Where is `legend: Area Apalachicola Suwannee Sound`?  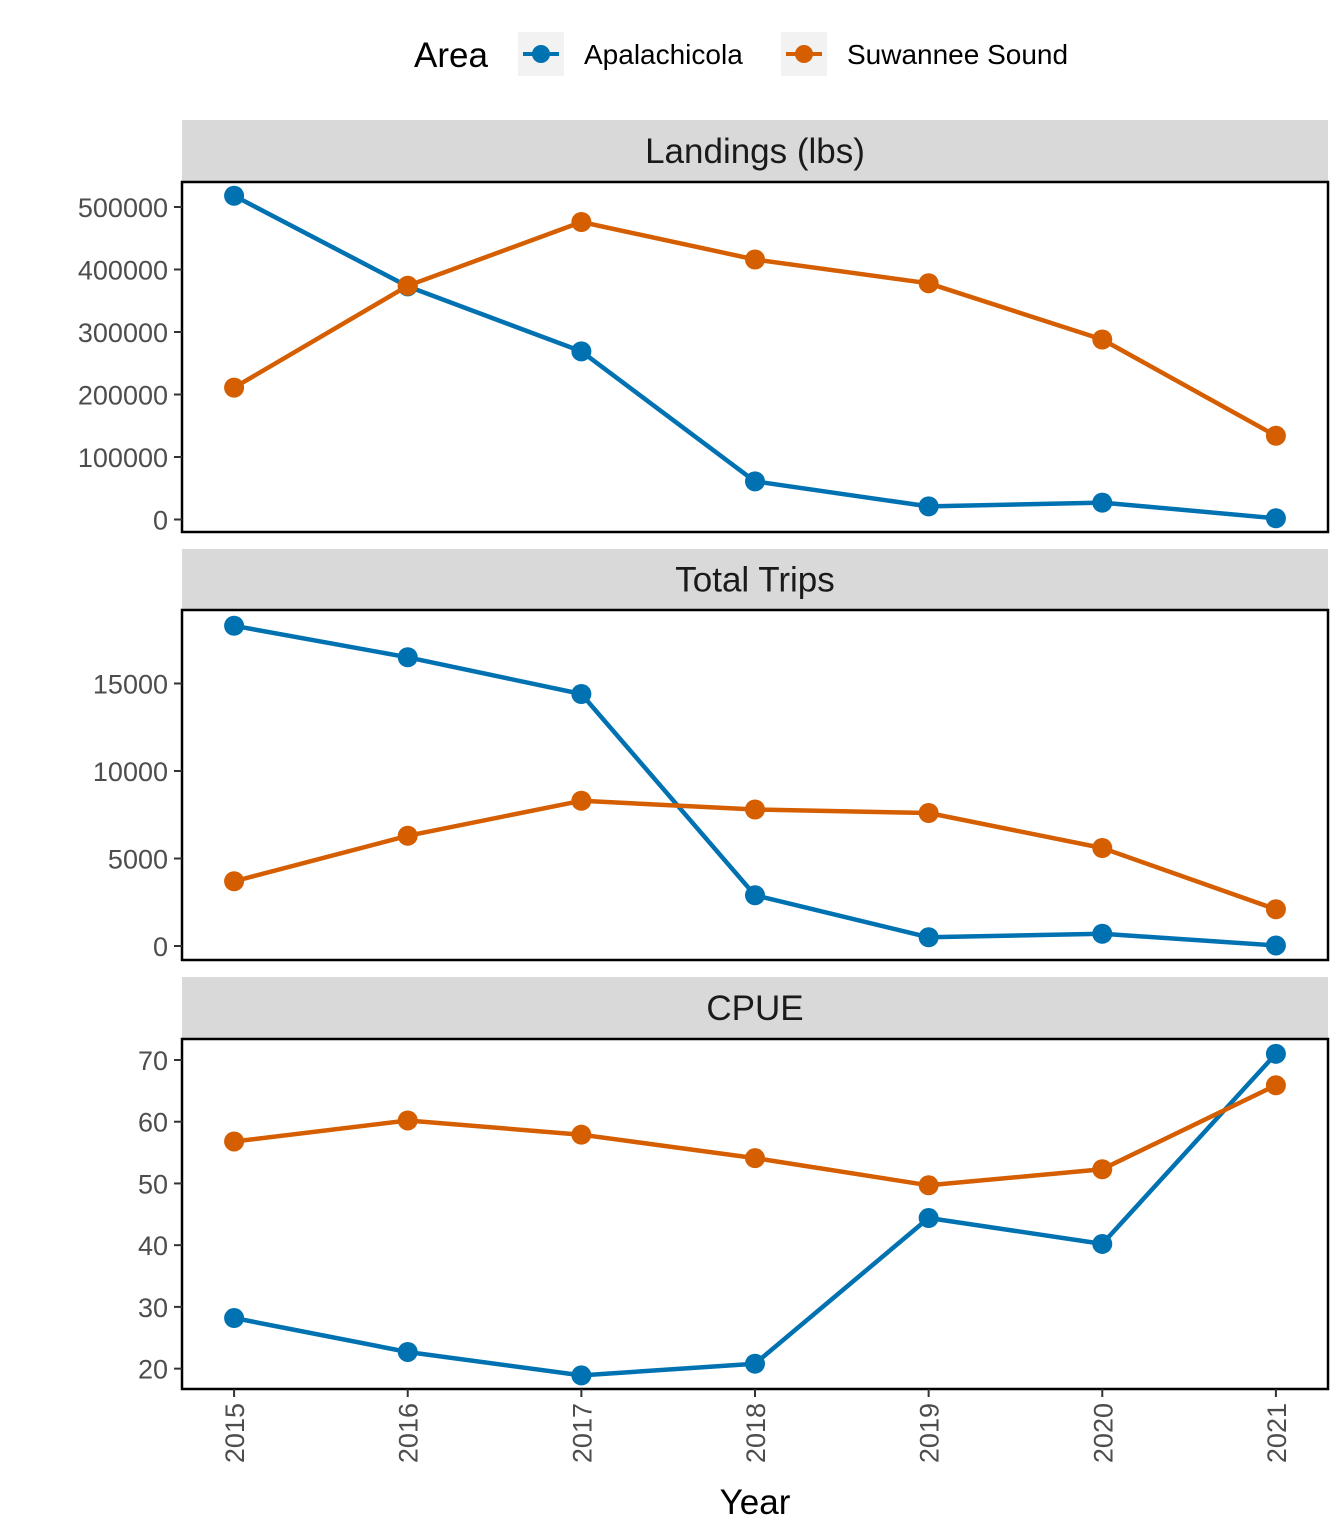
legend: Area Apalachicola Suwannee Sound is located at coordinates (741, 54).